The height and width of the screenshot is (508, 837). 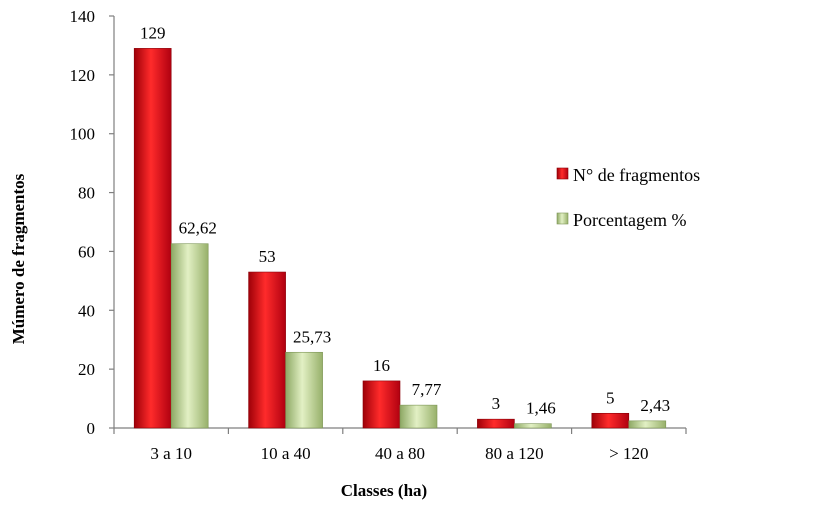 What do you see at coordinates (496, 403) in the screenshot?
I see `data-label-fragmentos: 3` at bounding box center [496, 403].